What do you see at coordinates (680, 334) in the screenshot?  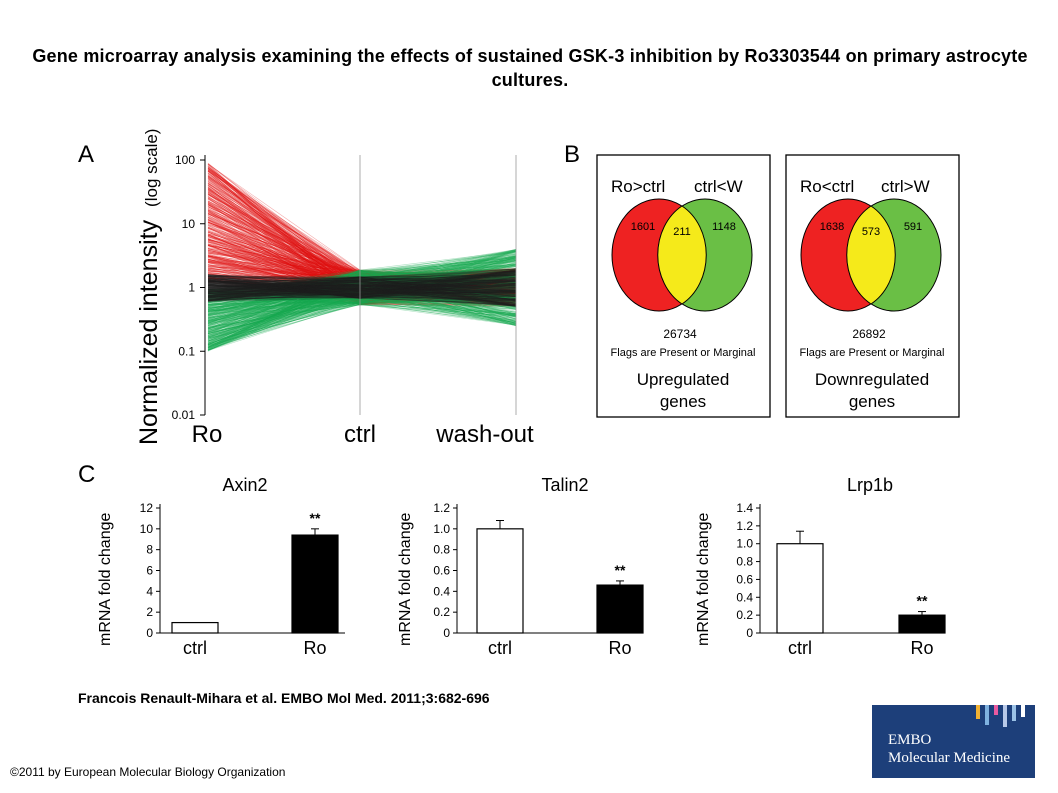 I see `venn-total: 26734` at bounding box center [680, 334].